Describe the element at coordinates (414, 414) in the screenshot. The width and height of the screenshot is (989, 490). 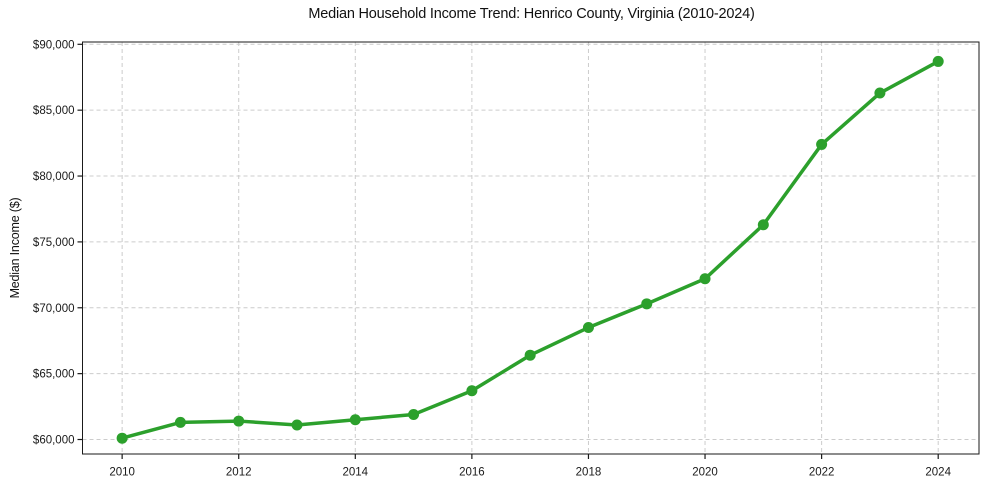
I see `data-point-2015` at that location.